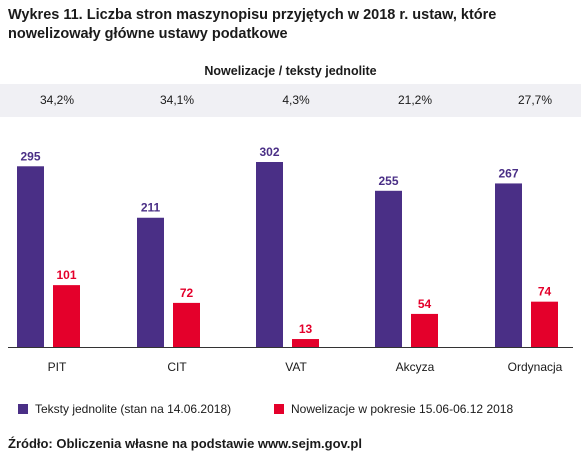 Image resolution: width=581 pixels, height=469 pixels. Describe the element at coordinates (388, 181) in the screenshot. I see `data-label-series-1: 255` at that location.